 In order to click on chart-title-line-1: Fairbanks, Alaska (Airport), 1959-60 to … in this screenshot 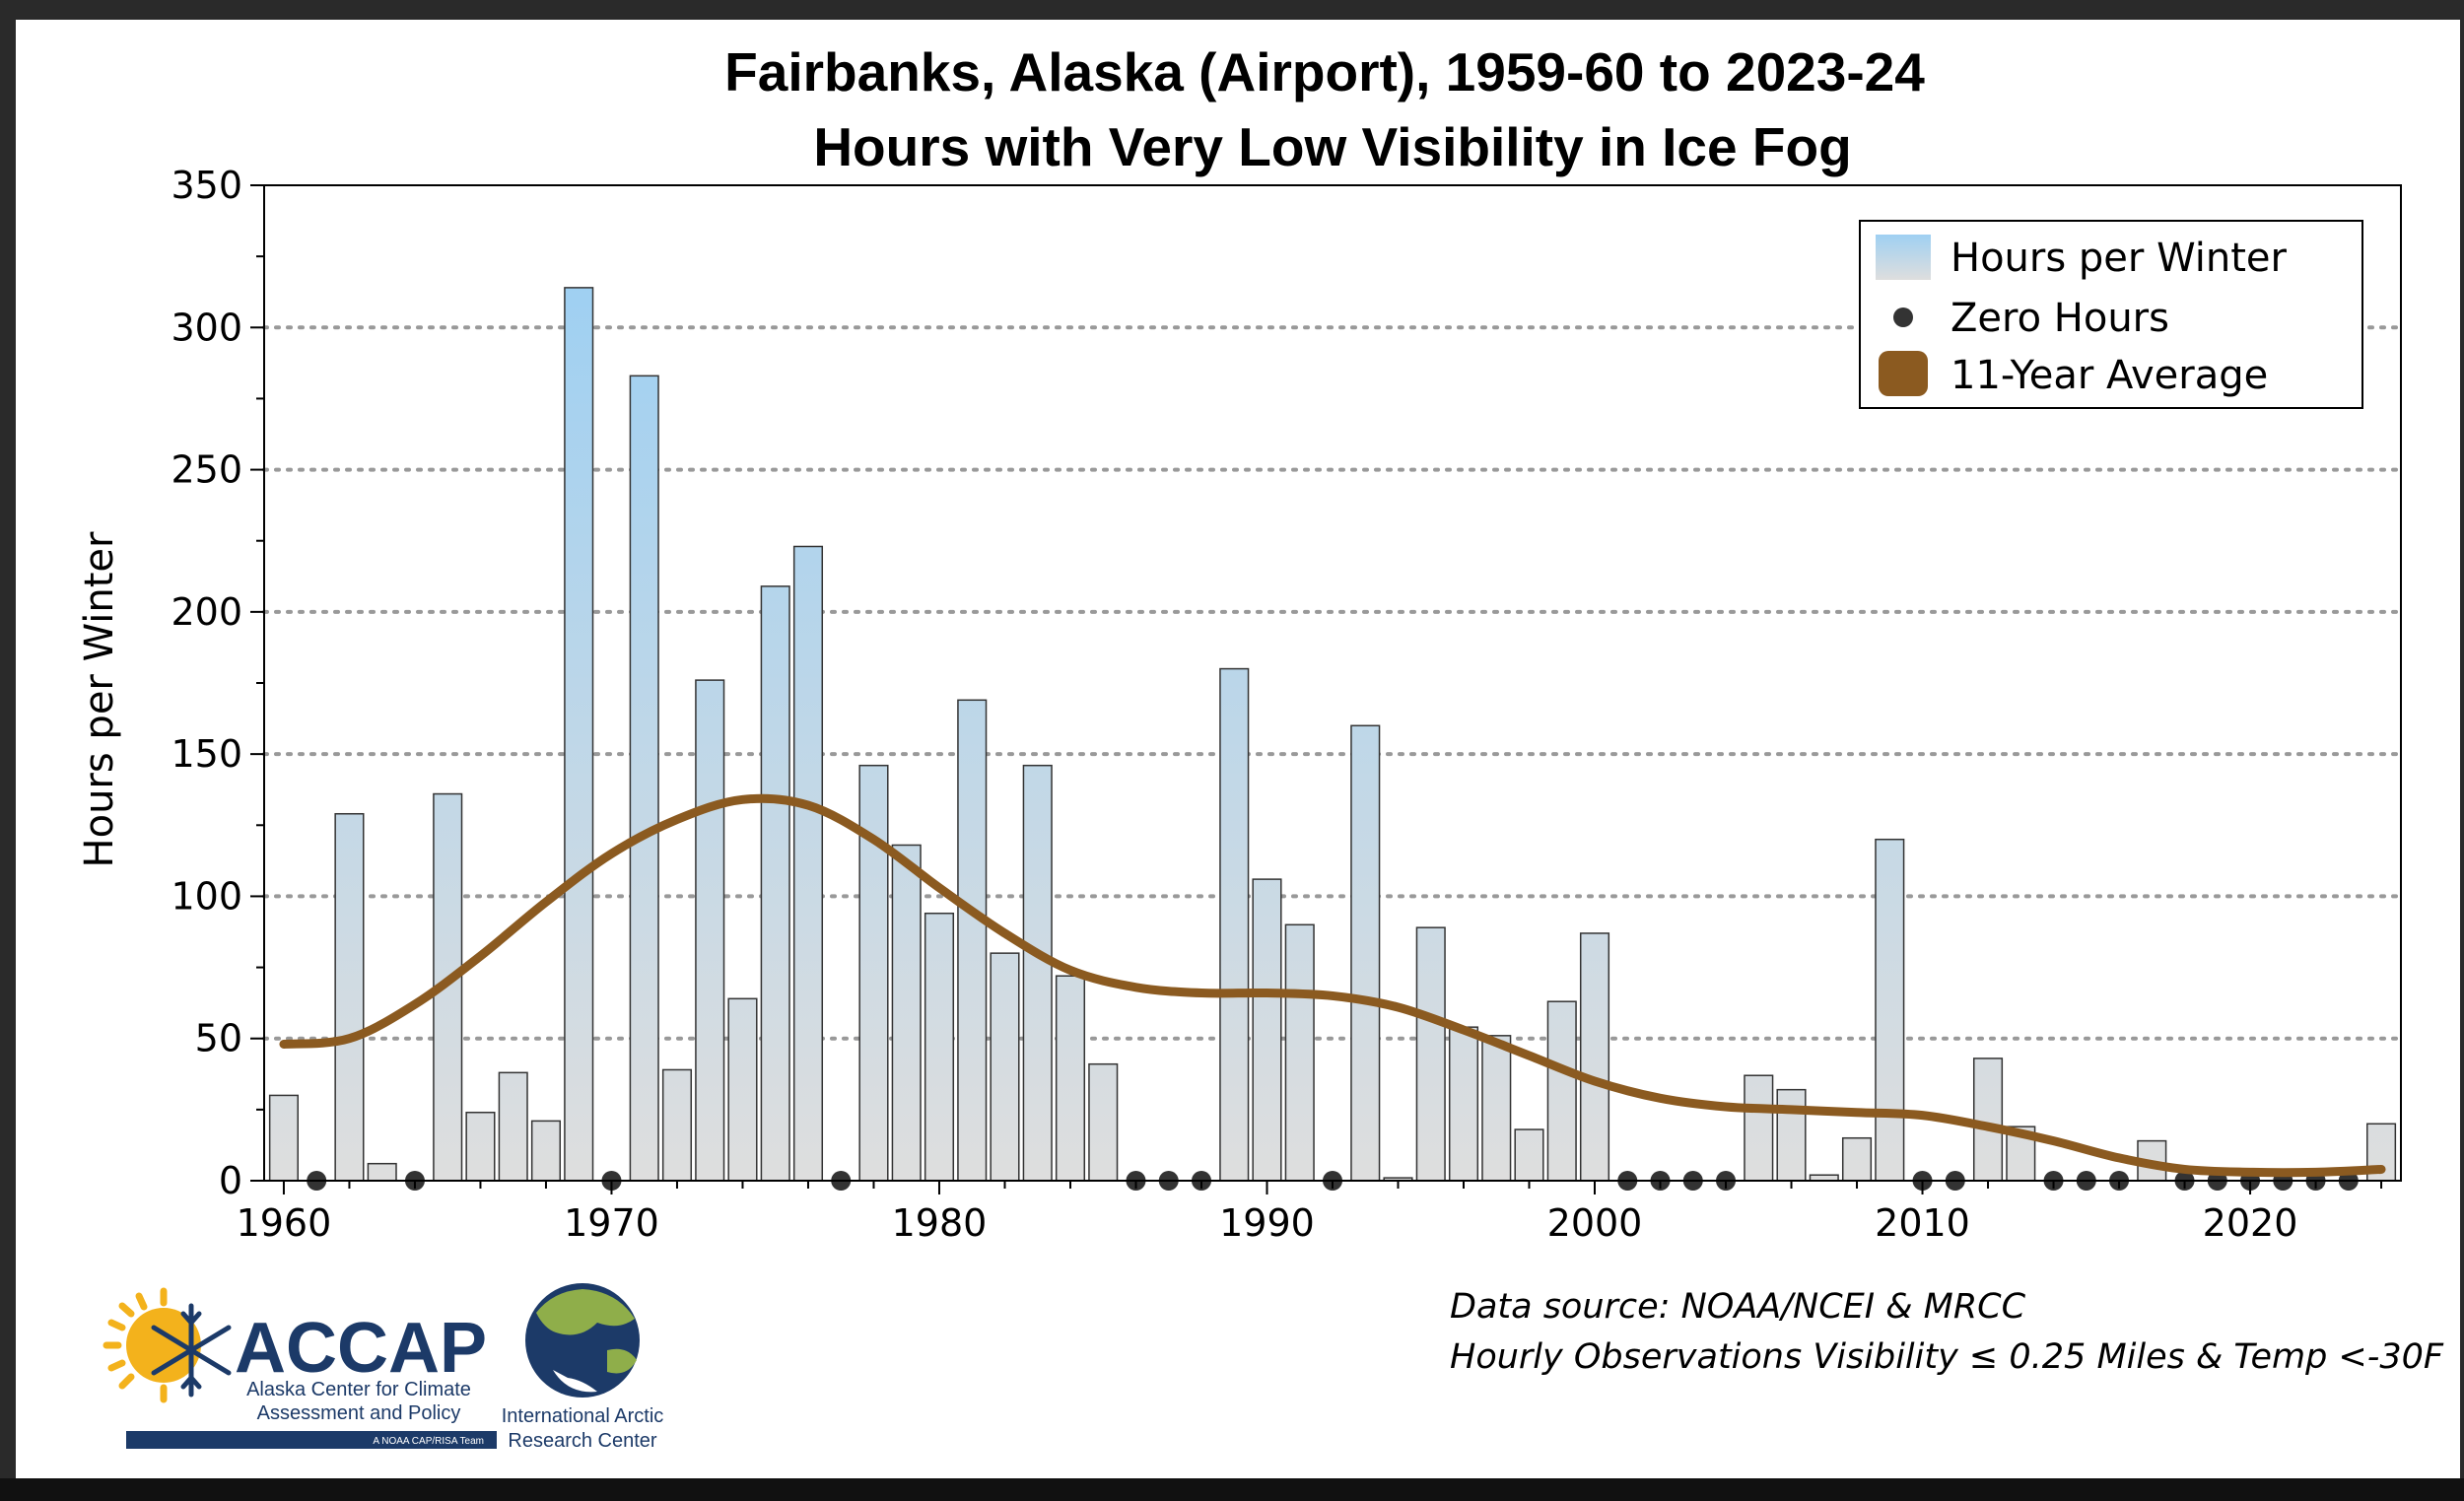, I will do `click(1324, 71)`.